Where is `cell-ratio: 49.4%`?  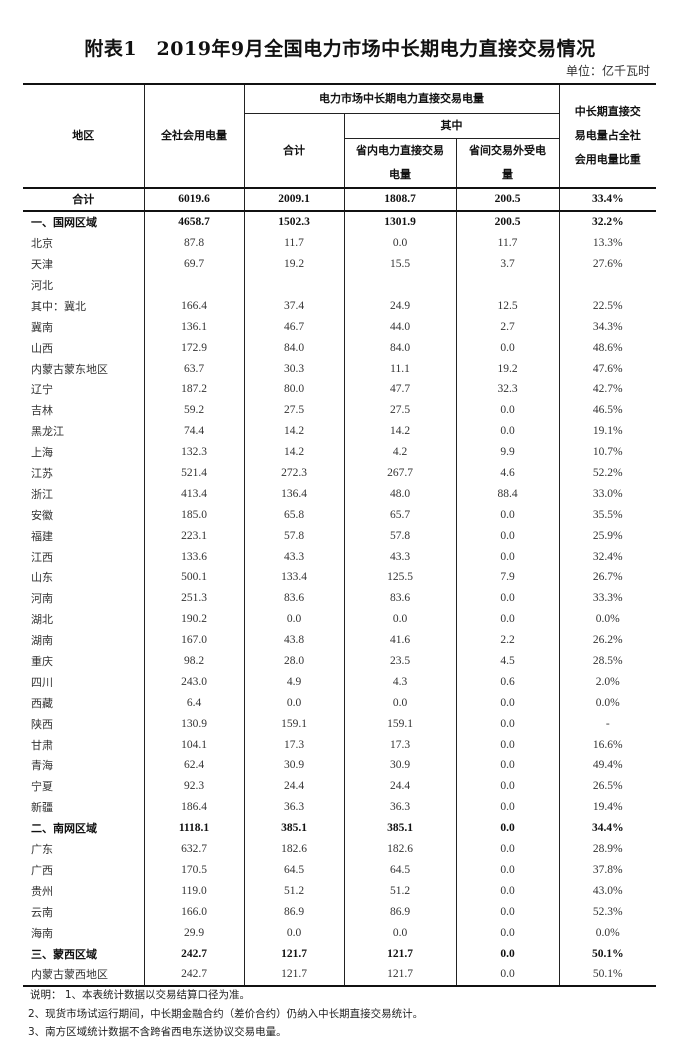
cell-ratio: 49.4% is located at coordinates (607, 765).